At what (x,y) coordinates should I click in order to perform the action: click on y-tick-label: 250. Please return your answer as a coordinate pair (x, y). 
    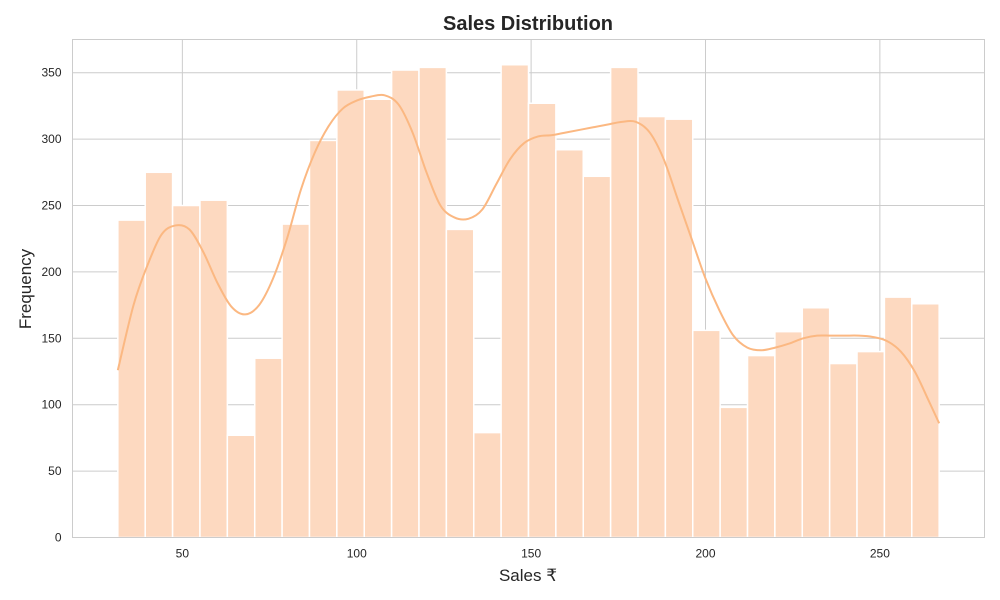
    Looking at the image, I should click on (51, 206).